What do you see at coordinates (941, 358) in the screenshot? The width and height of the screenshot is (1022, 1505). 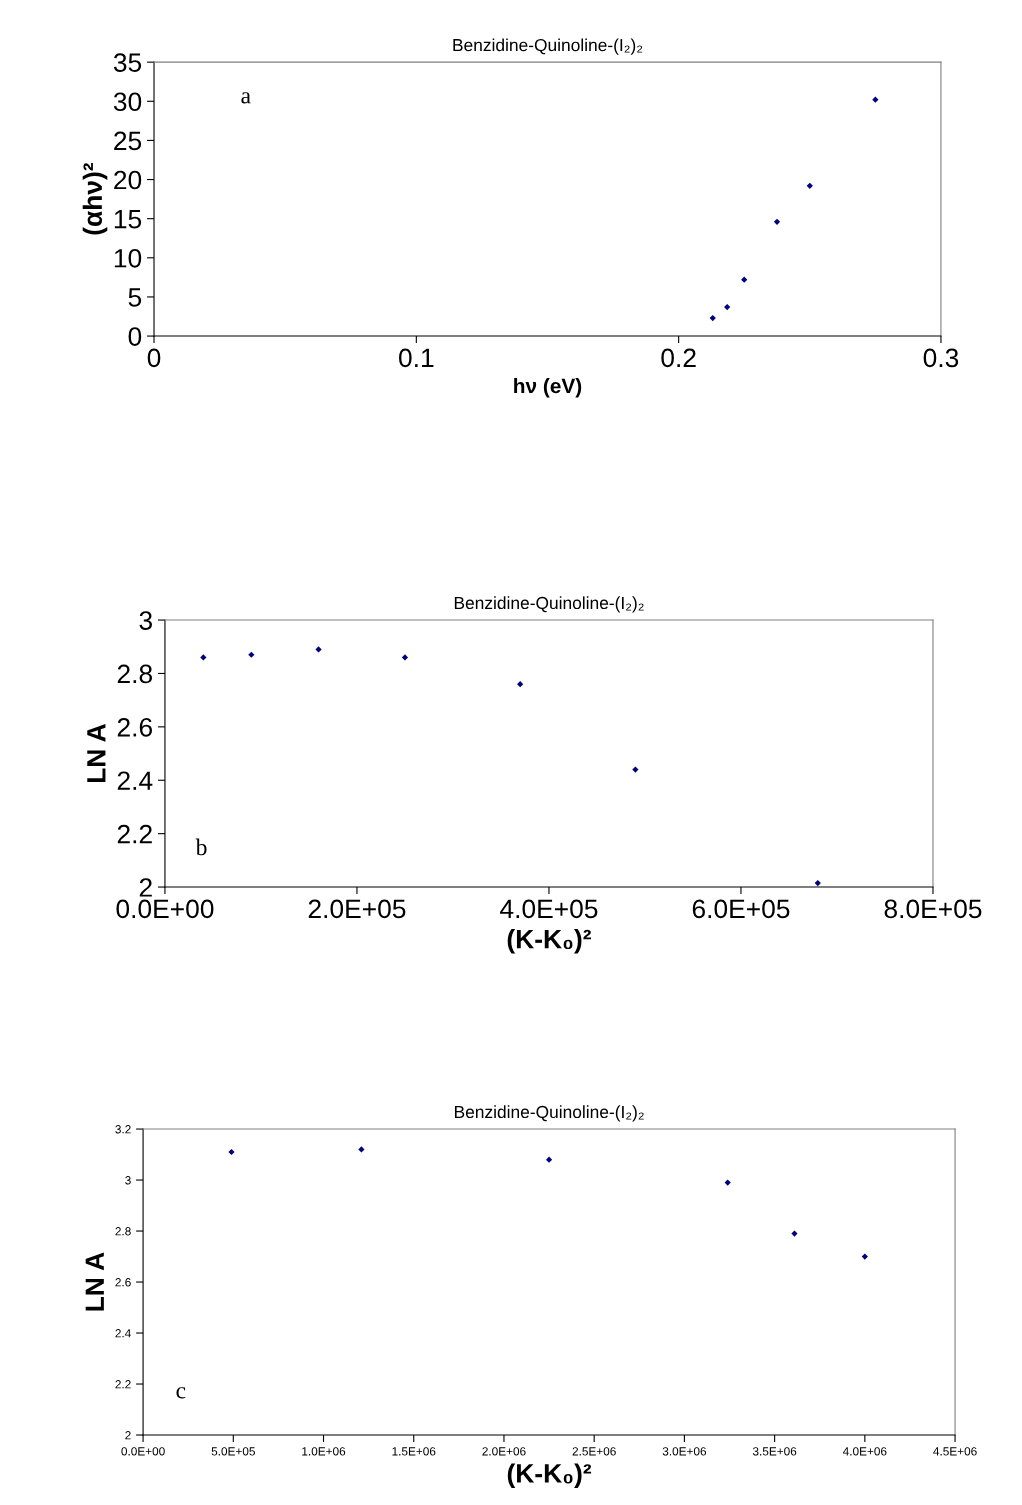 I see `x-tick-label: 0.3` at bounding box center [941, 358].